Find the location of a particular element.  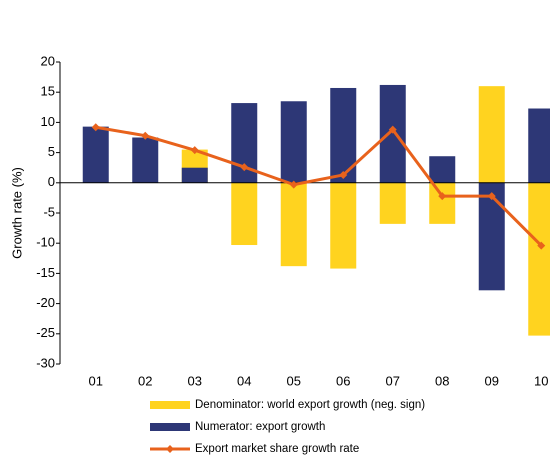

y-tick-label: 0 is located at coordinates (51, 181).